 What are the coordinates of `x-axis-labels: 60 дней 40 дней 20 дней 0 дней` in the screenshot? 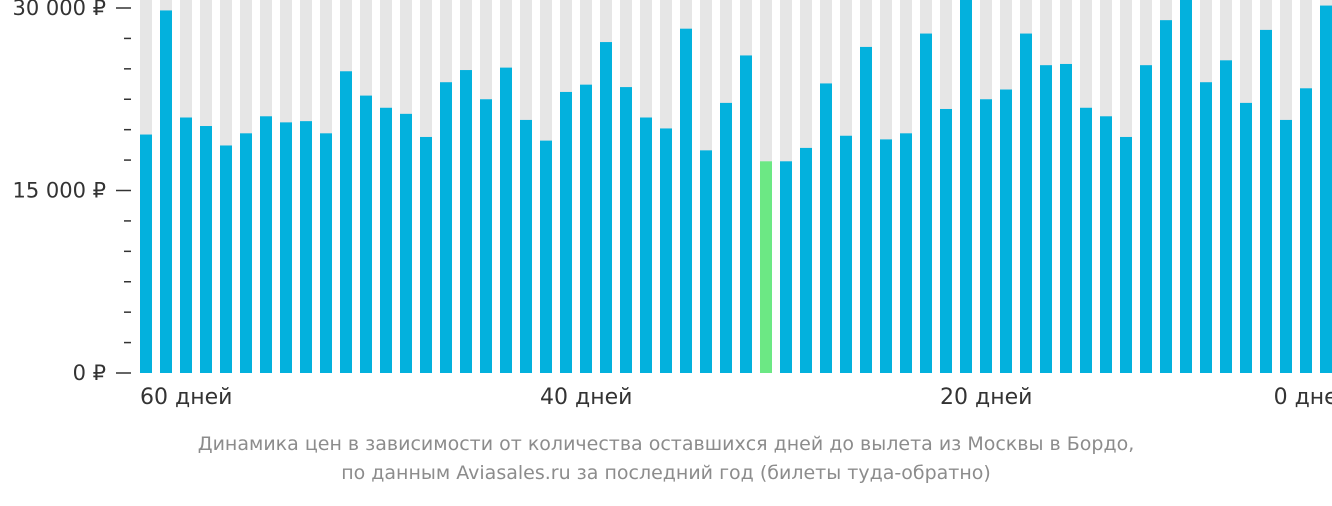 It's located at (736, 397).